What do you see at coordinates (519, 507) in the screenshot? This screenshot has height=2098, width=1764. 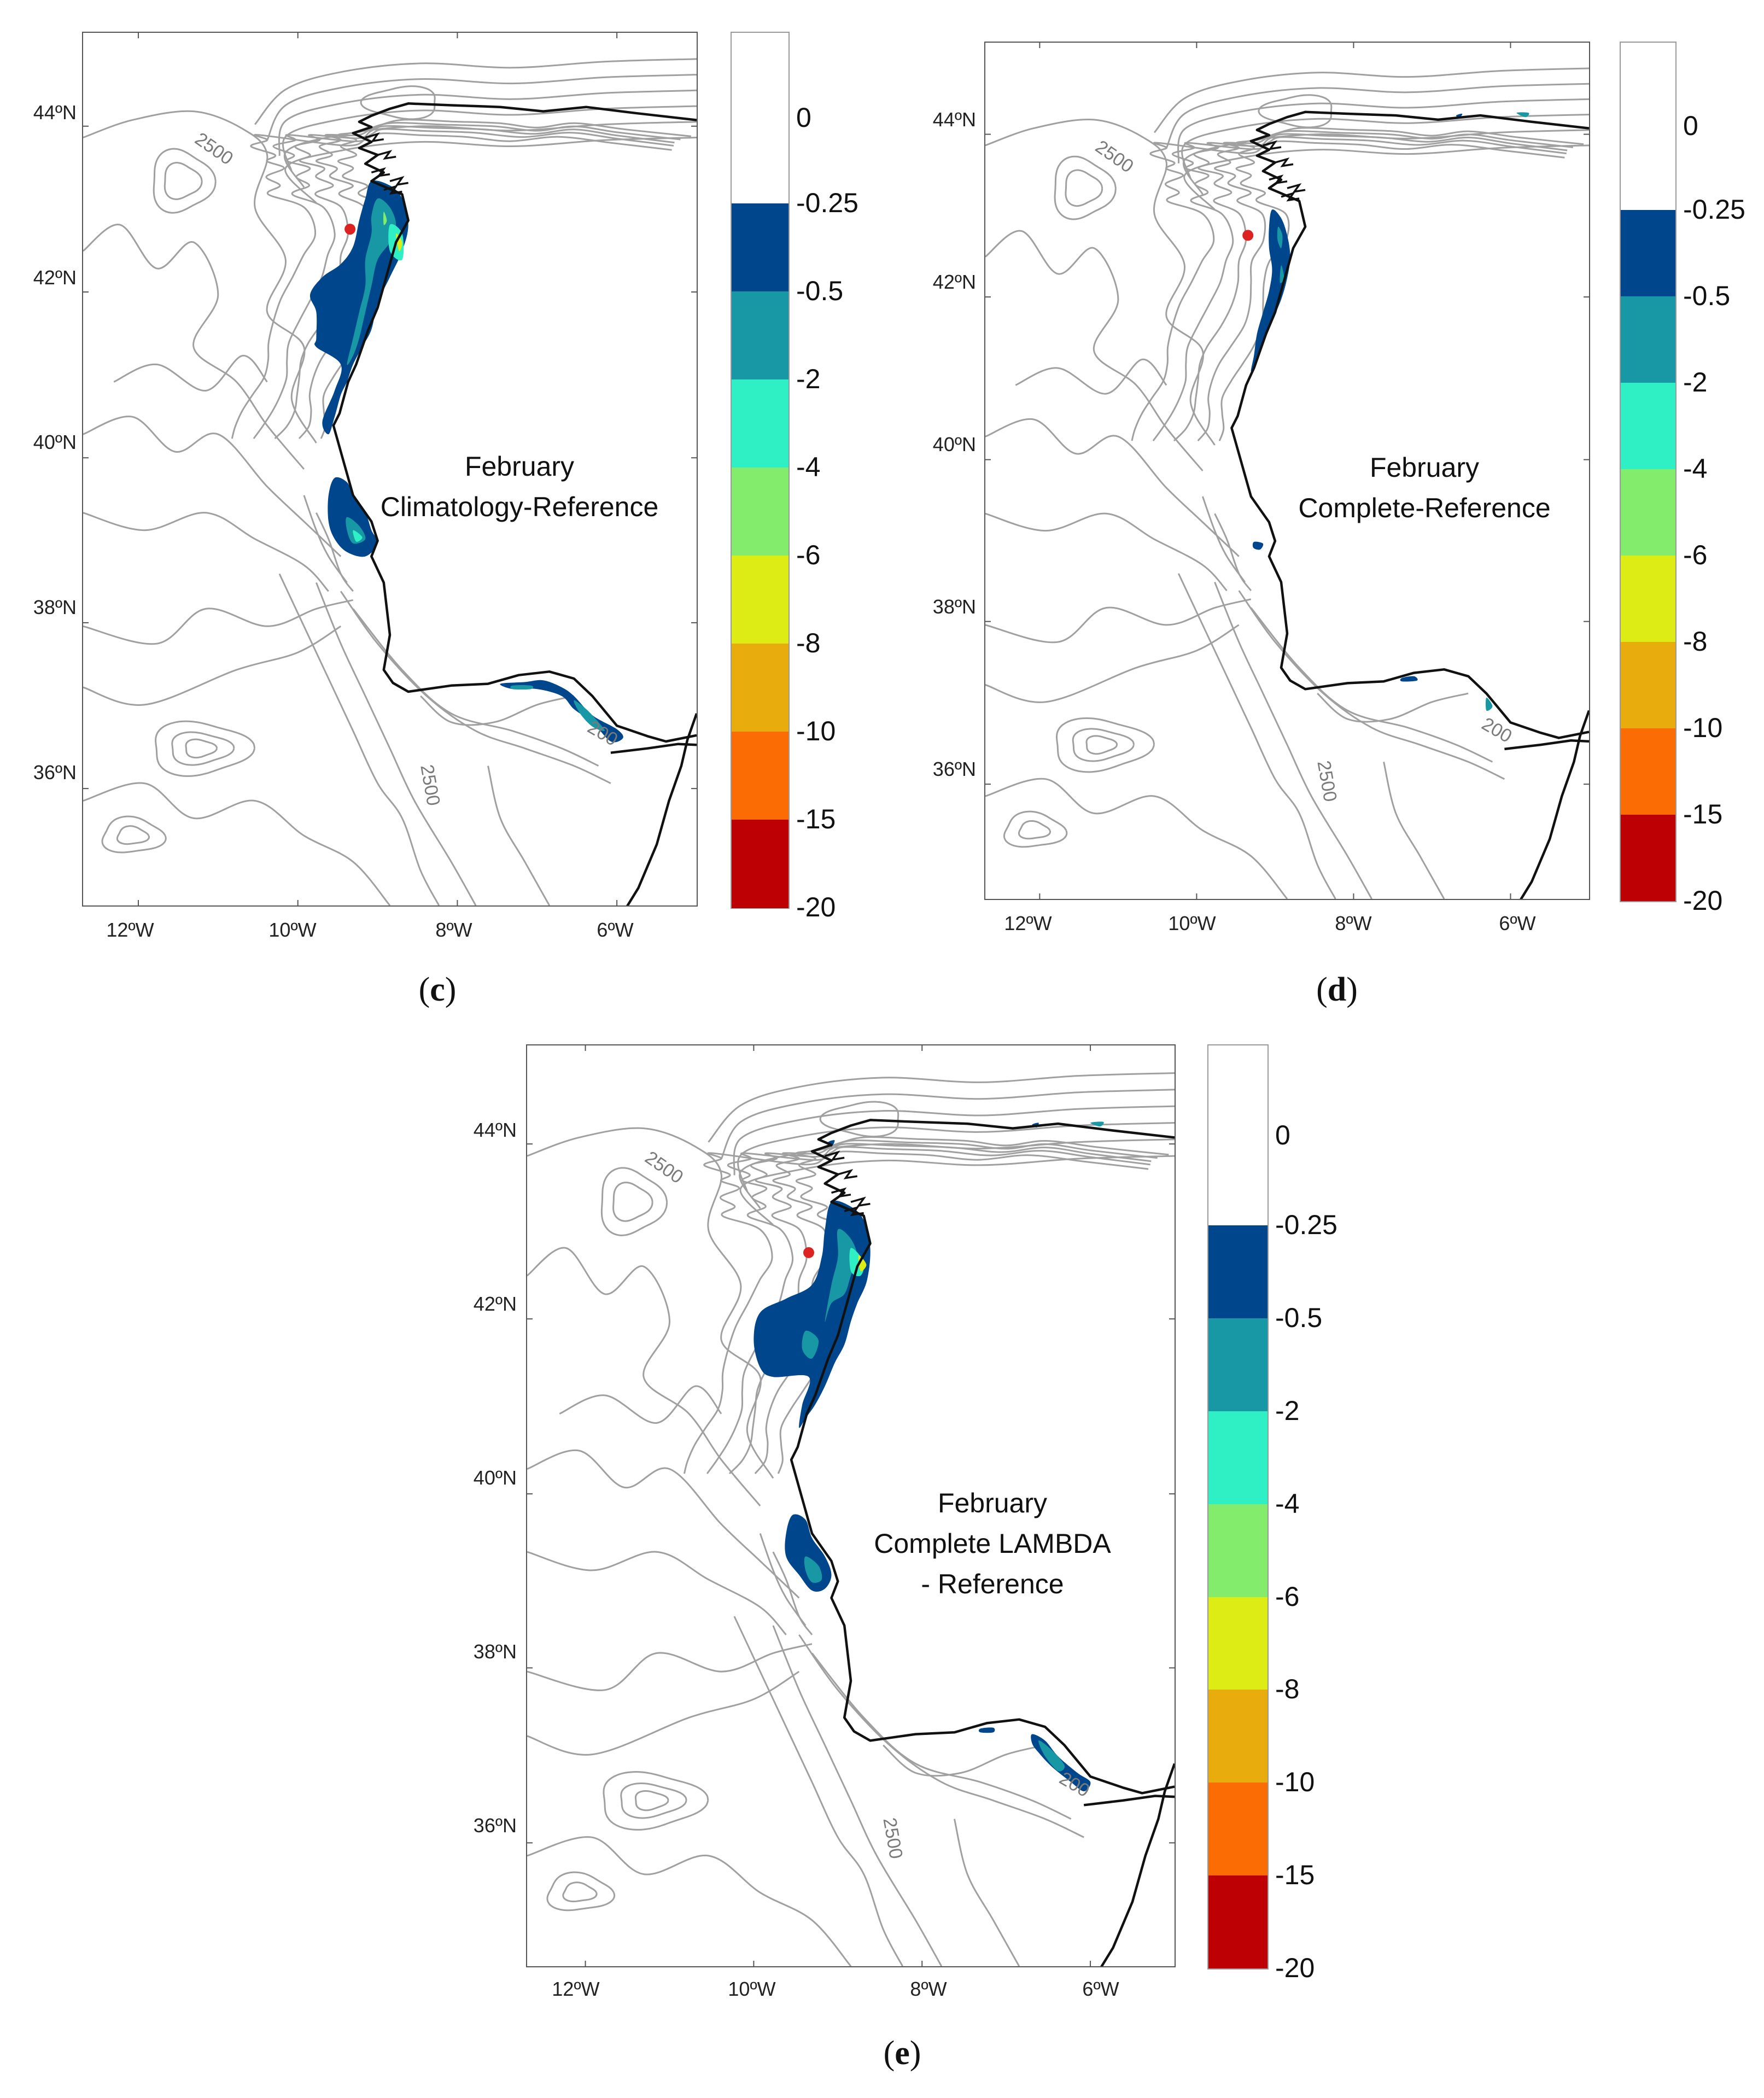 I see `map-title-line: Climatology-Reference` at bounding box center [519, 507].